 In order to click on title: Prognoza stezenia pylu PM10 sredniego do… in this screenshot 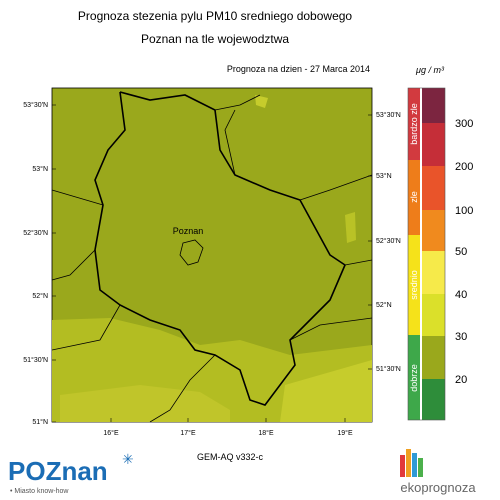, I will do `click(215, 16)`.